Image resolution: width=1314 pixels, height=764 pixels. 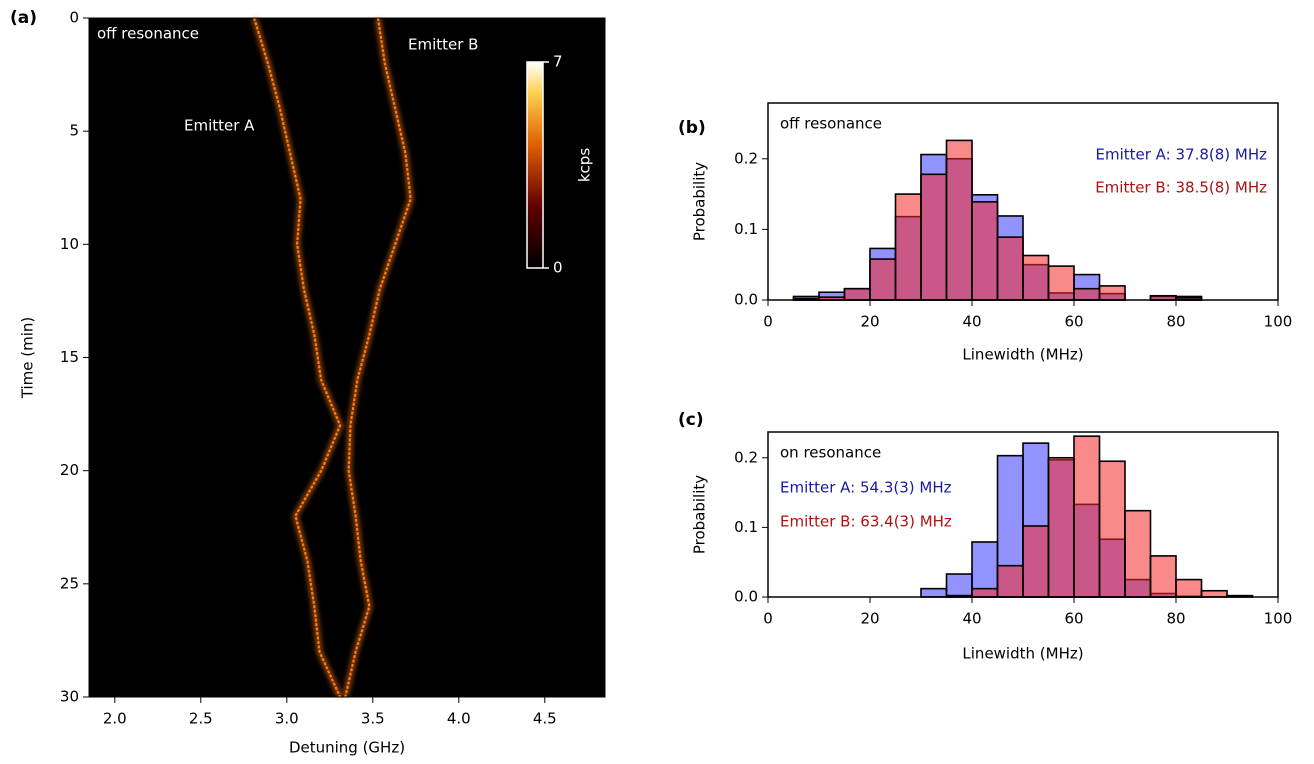 What do you see at coordinates (558, 268) in the screenshot?
I see `colorbar-tick-label: 0` at bounding box center [558, 268].